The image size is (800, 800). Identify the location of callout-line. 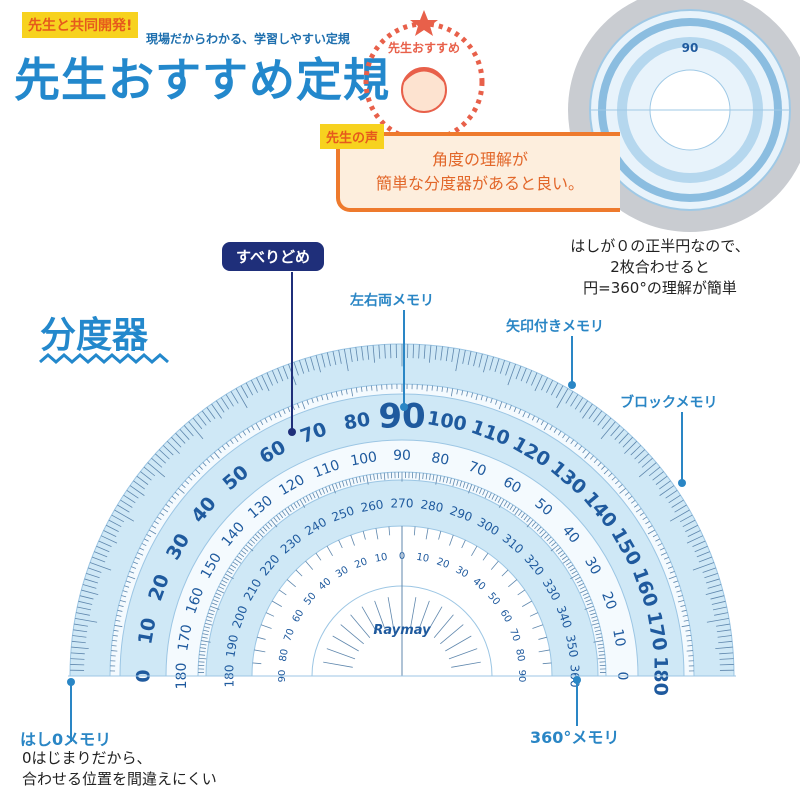
(682, 448).